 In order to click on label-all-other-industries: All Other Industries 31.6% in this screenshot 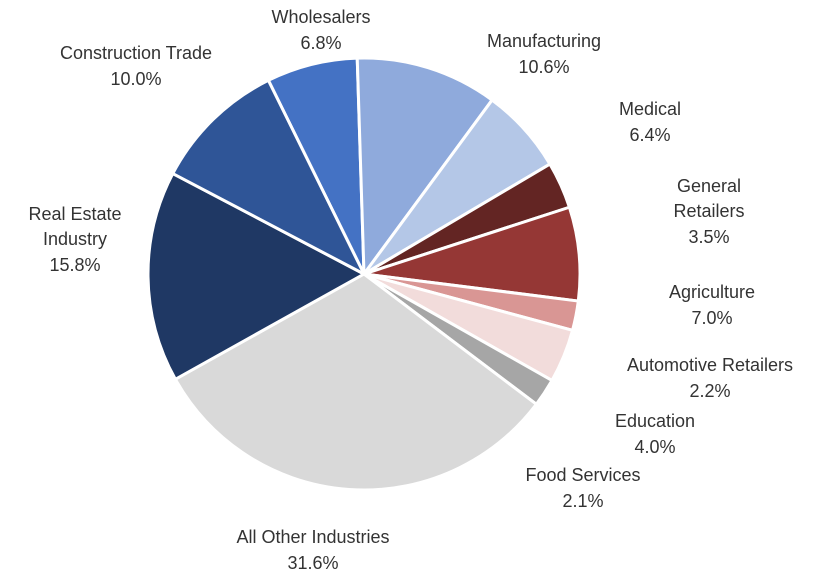, I will do `click(312, 550)`.